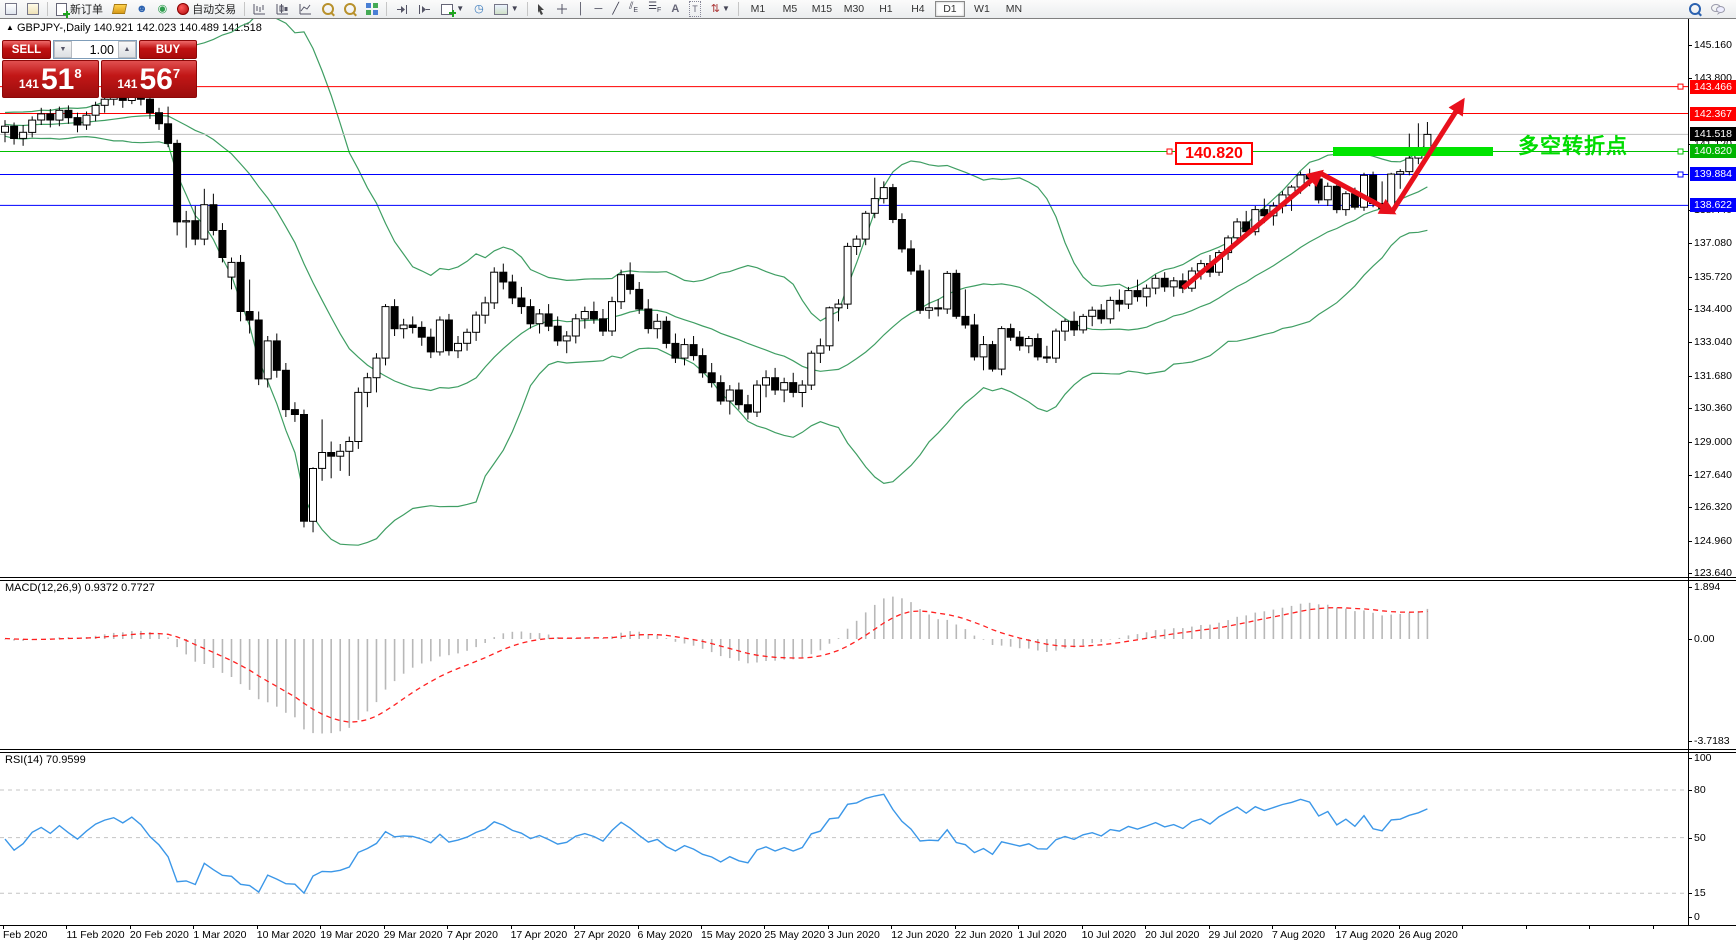  I want to click on templates-button: ▼, so click(506, 9).